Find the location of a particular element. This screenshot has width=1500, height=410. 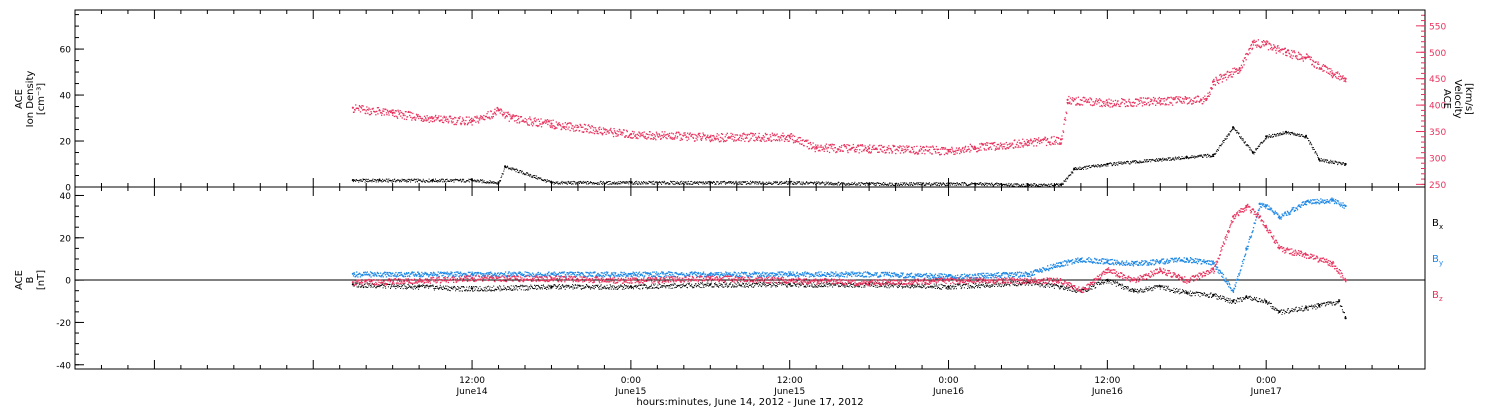

velocity-tick-label: 400 is located at coordinates (1437, 107).